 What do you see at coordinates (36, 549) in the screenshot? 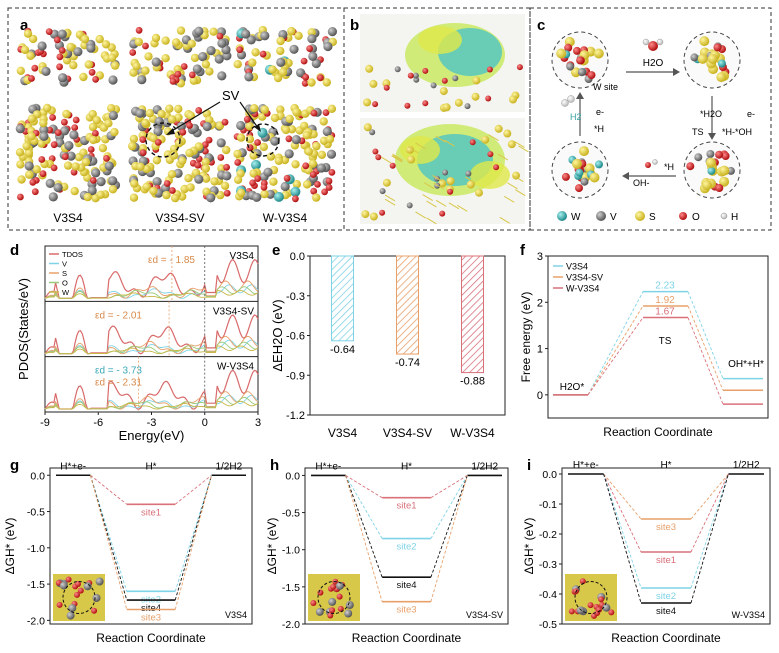
I see `her-ytick-label: -1.0` at bounding box center [36, 549].